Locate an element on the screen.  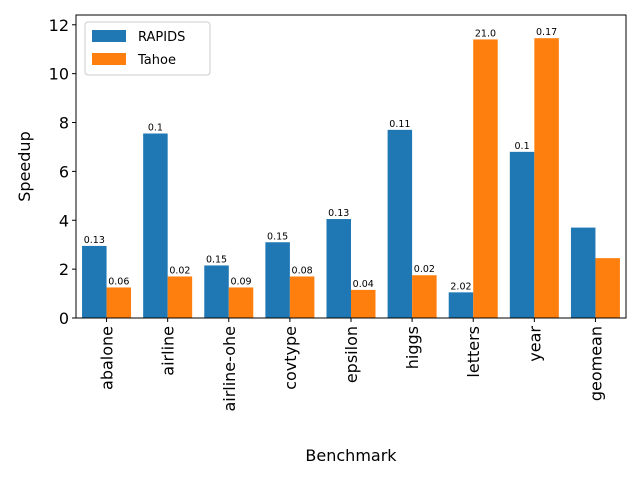
bar-label-tahoe-abalone: 0.06 is located at coordinates (118, 281).